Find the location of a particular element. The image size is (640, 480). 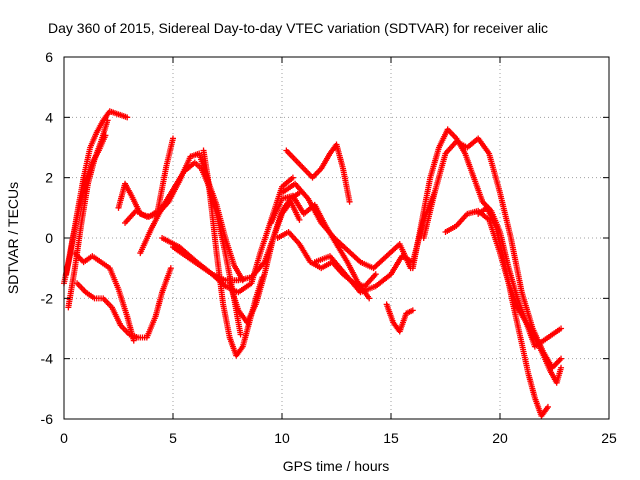

x-tick-label: 0 is located at coordinates (64, 438).